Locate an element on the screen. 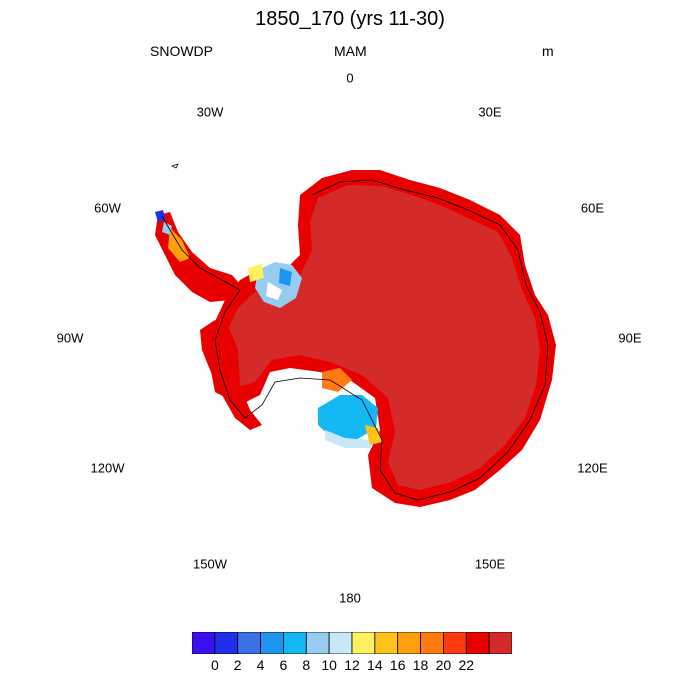 This screenshot has width=700, height=700. colorbar-tick-label: 16 is located at coordinates (397, 665).